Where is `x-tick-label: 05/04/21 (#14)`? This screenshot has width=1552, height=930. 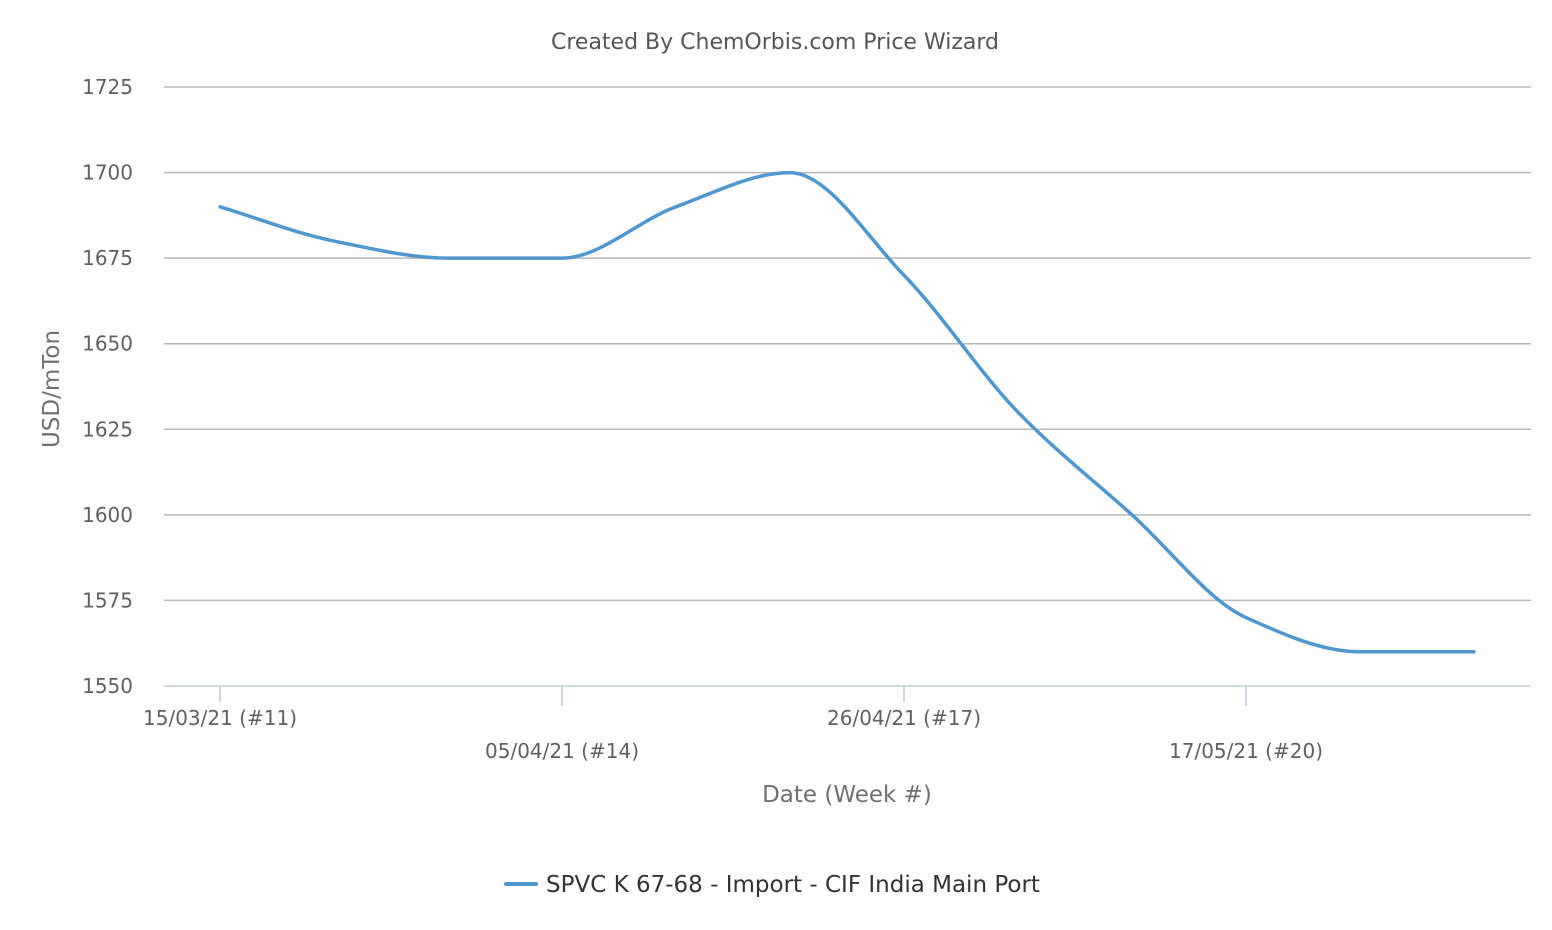 x-tick-label: 05/04/21 (#14) is located at coordinates (562, 751).